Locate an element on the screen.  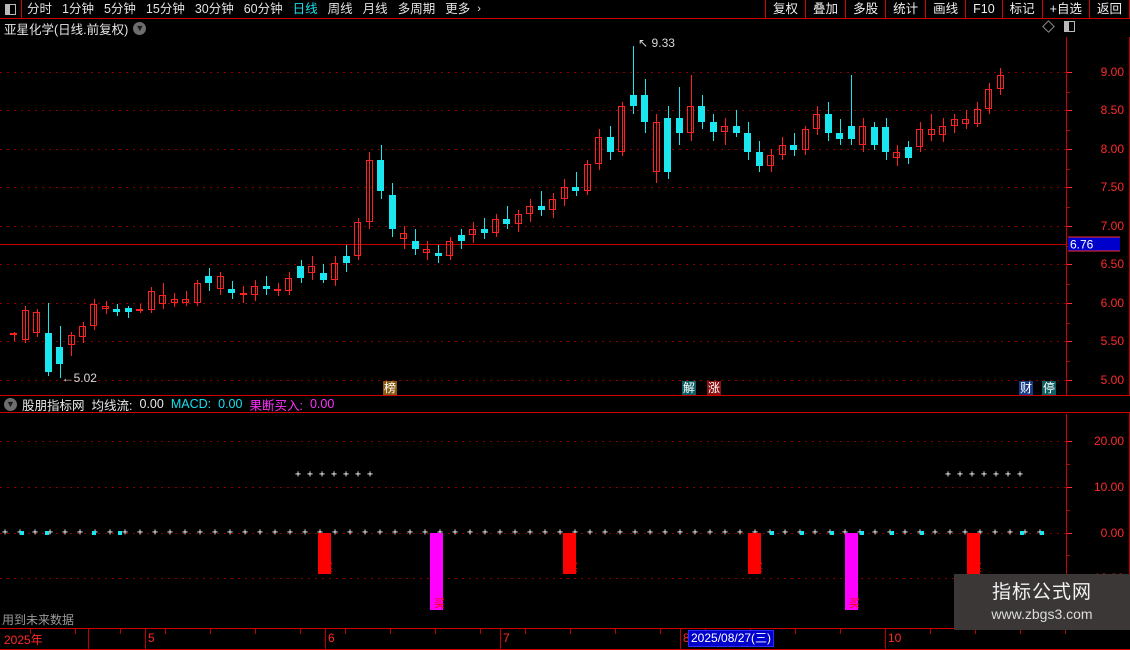
period-tab-0: 分时 is located at coordinates (40, 9).